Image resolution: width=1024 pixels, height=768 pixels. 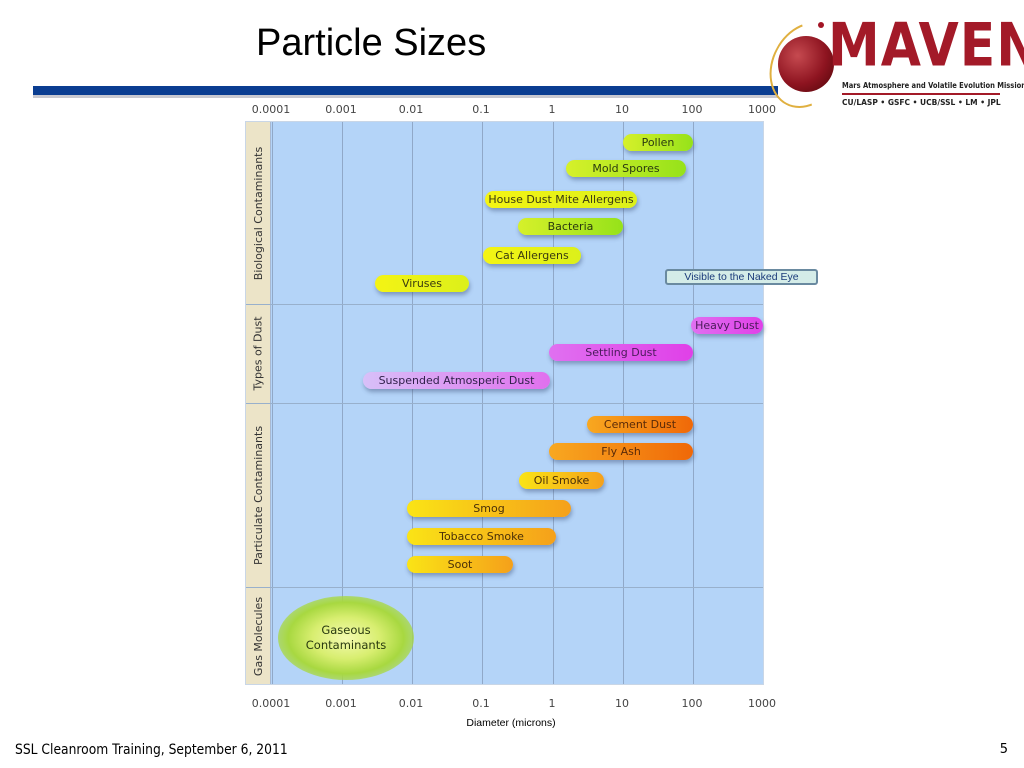 What do you see at coordinates (926, 46) in the screenshot?
I see `logo-wordmark: MAVEN` at bounding box center [926, 46].